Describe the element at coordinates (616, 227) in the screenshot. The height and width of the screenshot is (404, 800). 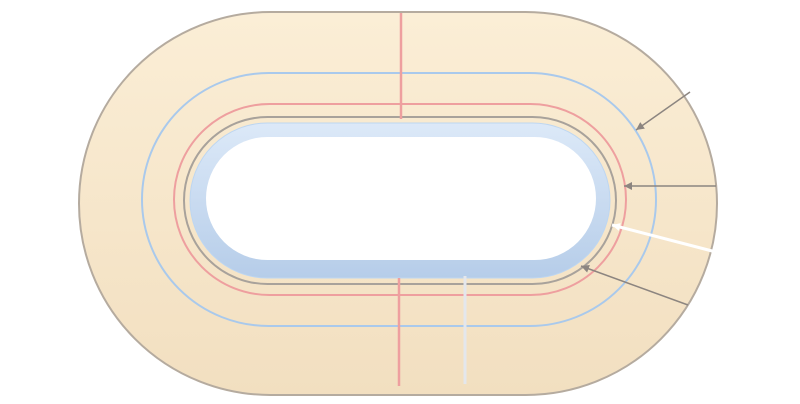
I see `pointer-arrowhead-white-line` at that location.